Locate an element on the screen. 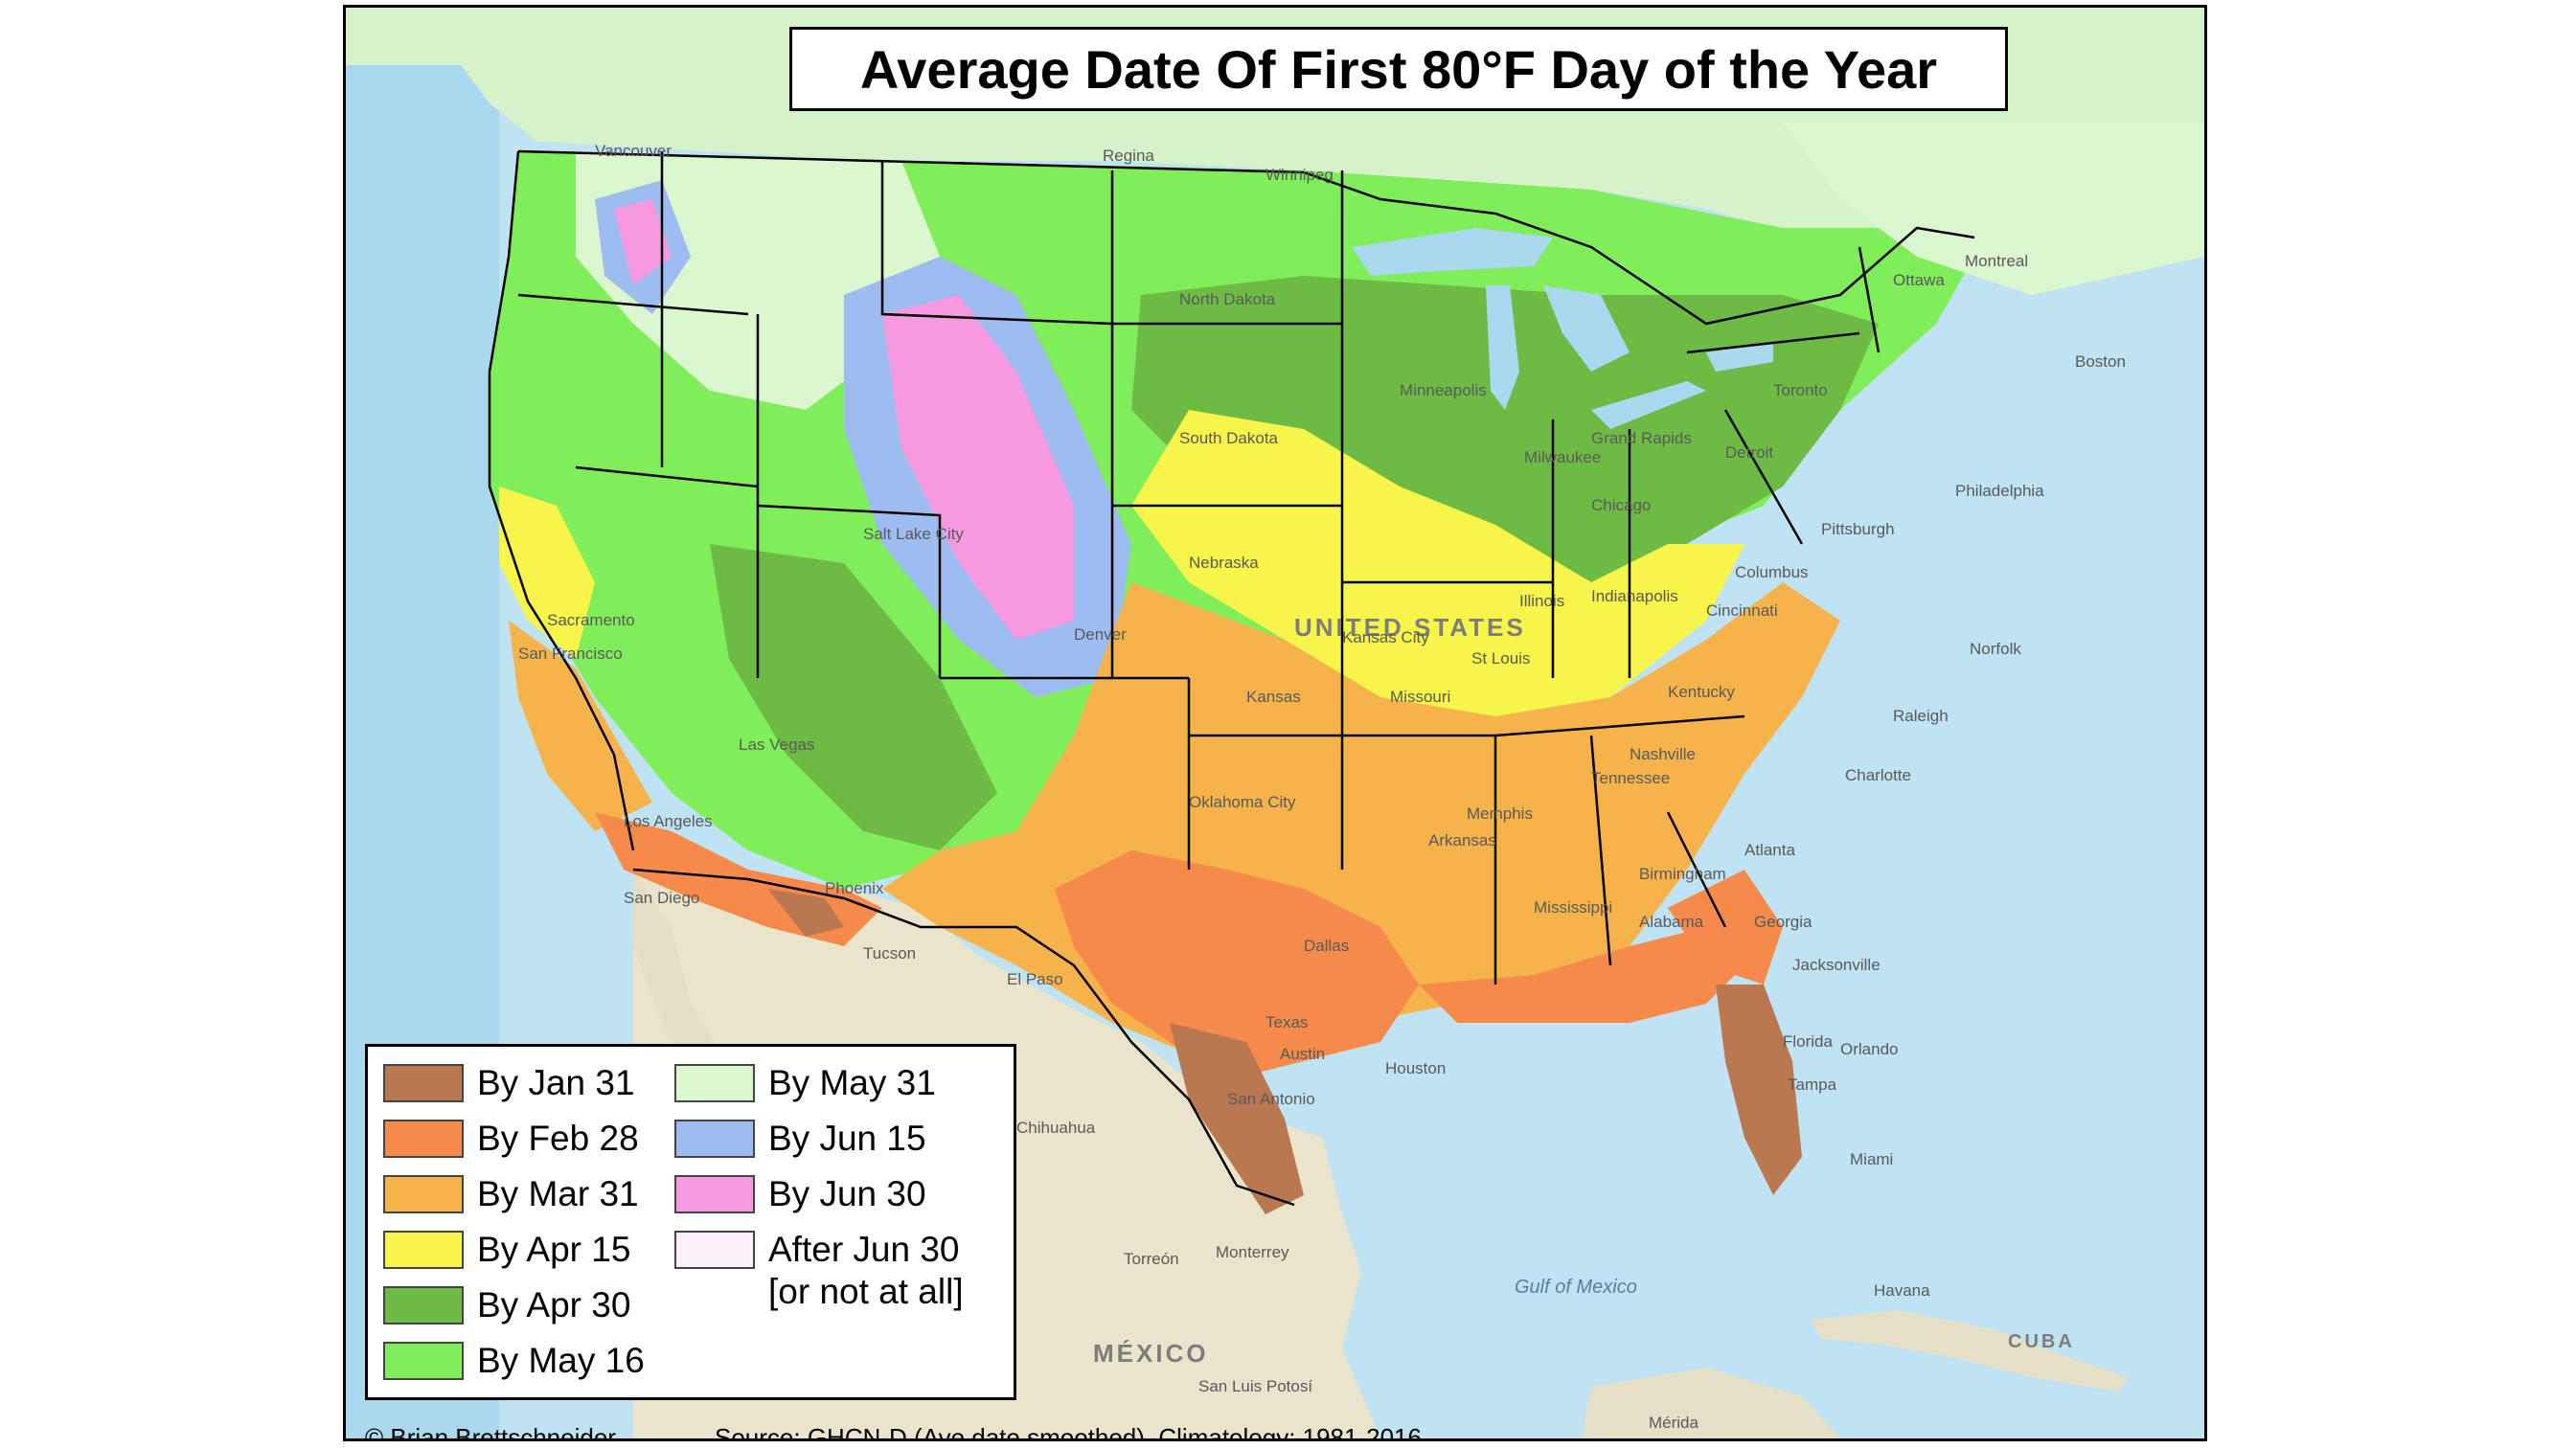 The width and height of the screenshot is (2576, 1449). author-credit: © Brian Brettschneider is located at coordinates (490, 1432).